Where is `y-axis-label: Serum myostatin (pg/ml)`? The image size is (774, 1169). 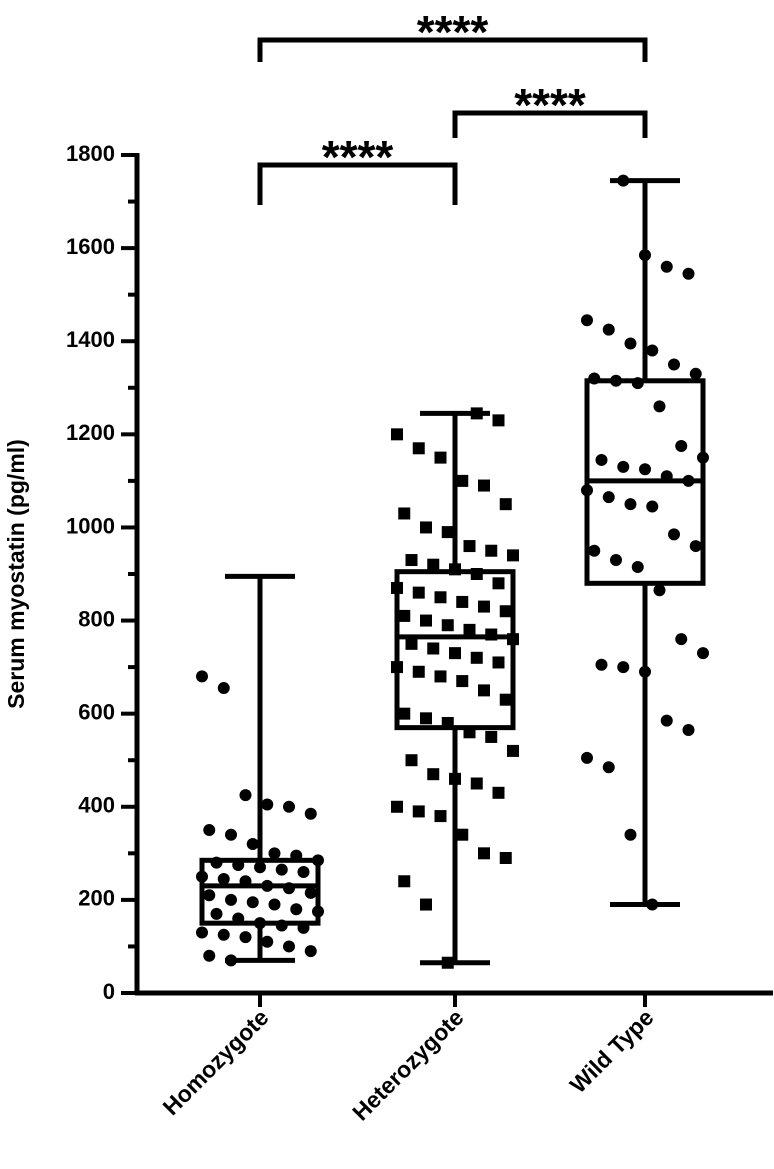
y-axis-label: Serum myostatin (pg/ml) is located at coordinates (16, 574).